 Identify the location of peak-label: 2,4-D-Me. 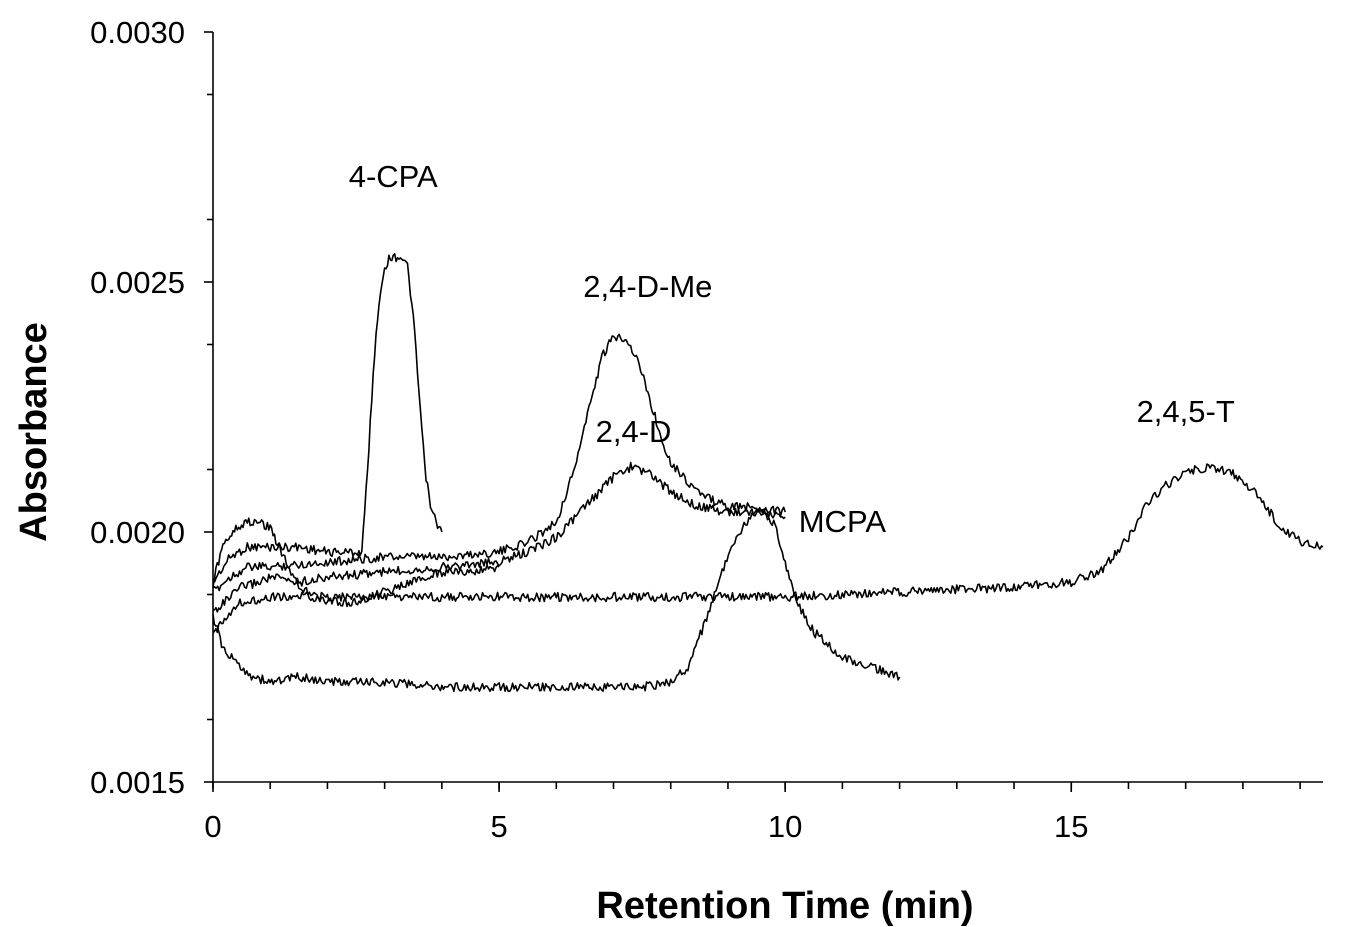
(647, 286).